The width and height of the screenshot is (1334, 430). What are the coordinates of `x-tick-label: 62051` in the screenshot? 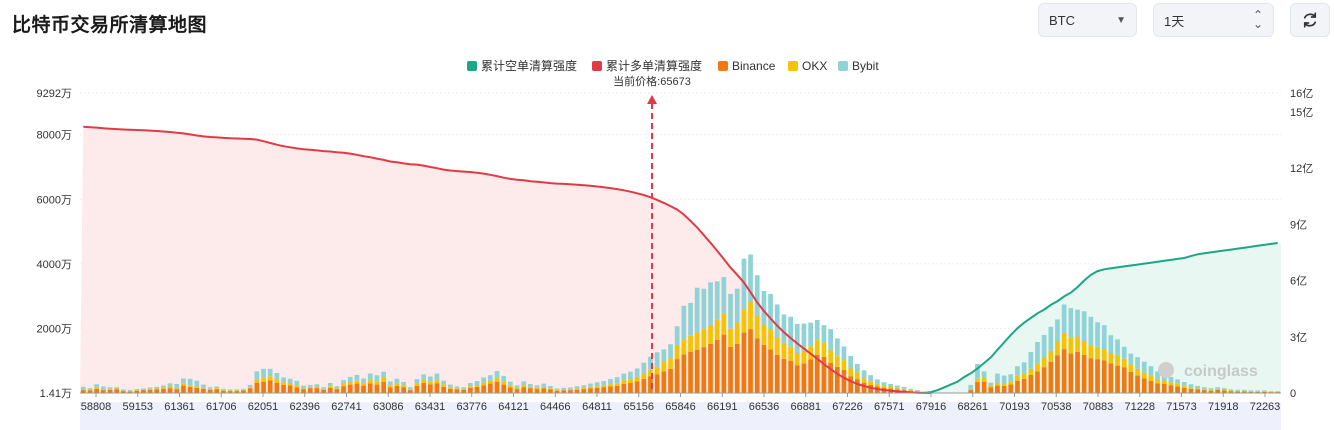 It's located at (263, 407).